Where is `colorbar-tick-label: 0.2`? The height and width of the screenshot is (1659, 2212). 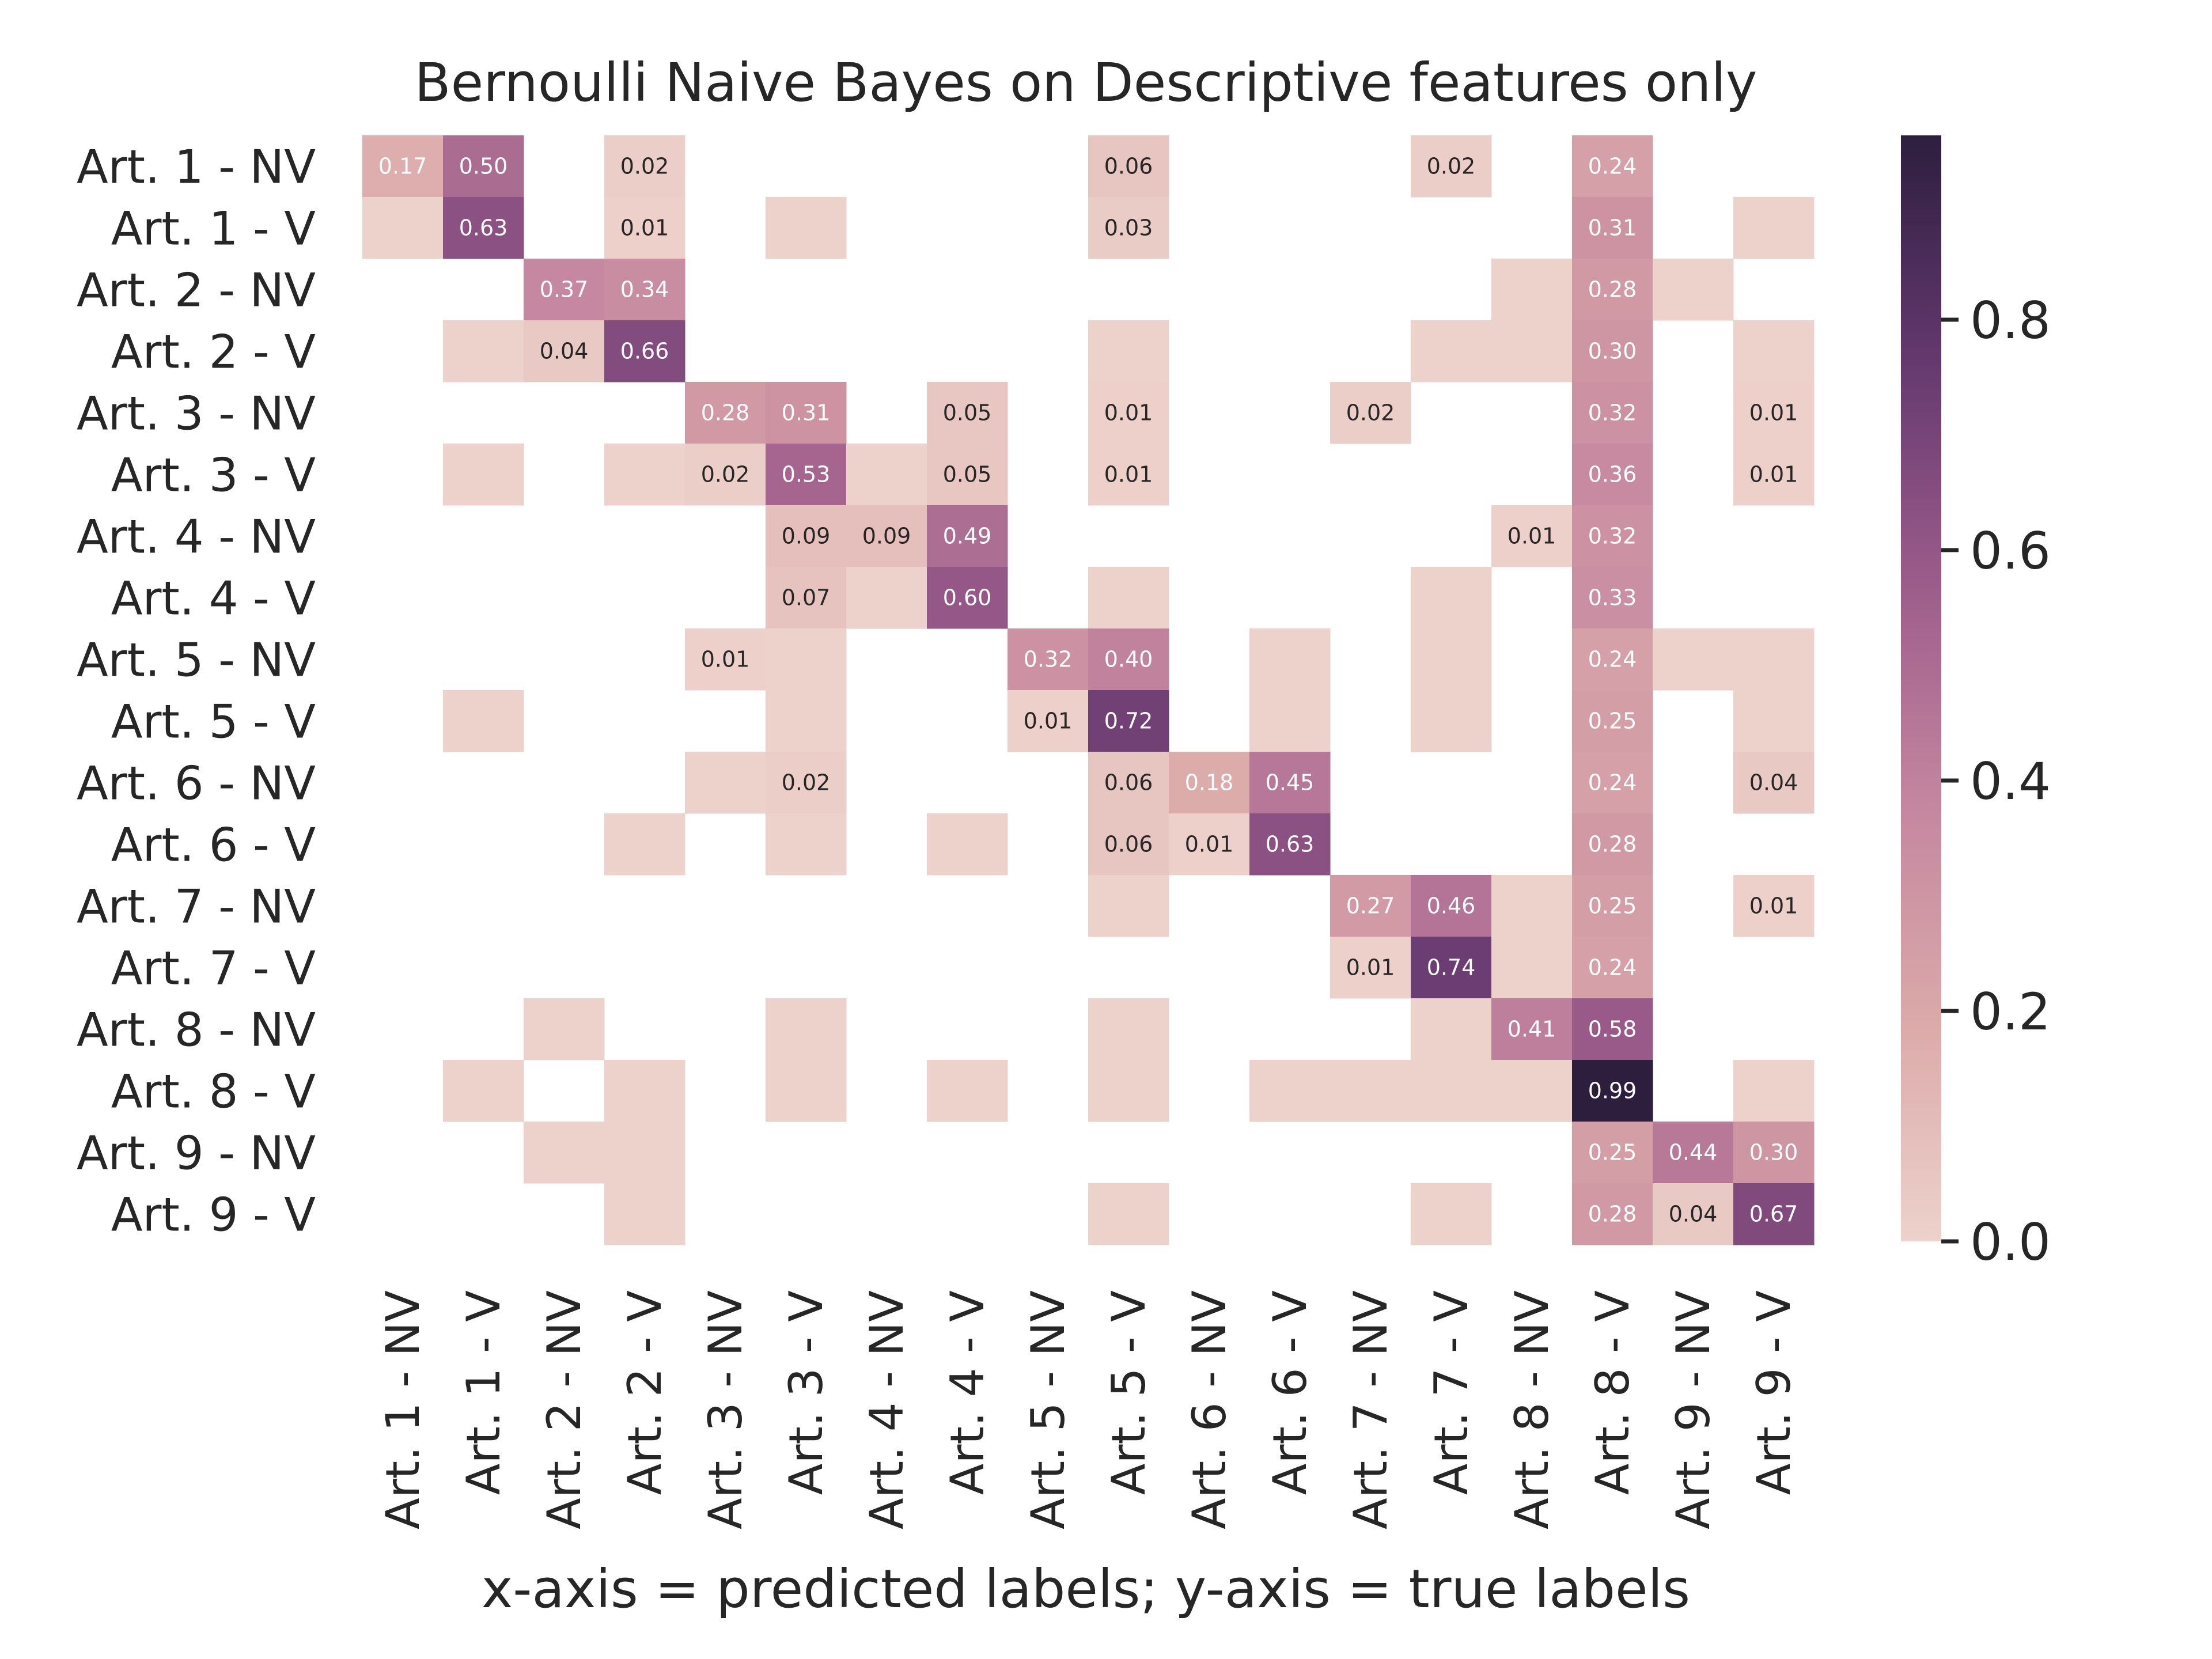
colorbar-tick-label: 0.2 is located at coordinates (2010, 1011).